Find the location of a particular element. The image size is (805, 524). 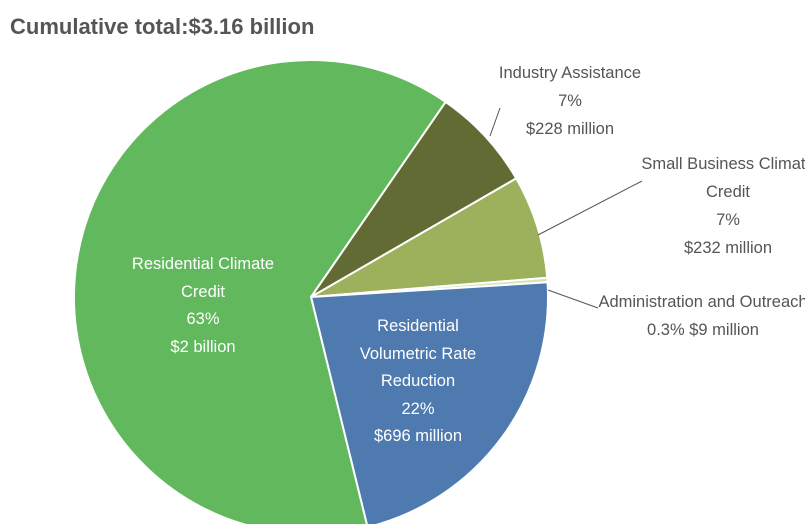

value-line: 0.3% $9 million is located at coordinates (700, 330).